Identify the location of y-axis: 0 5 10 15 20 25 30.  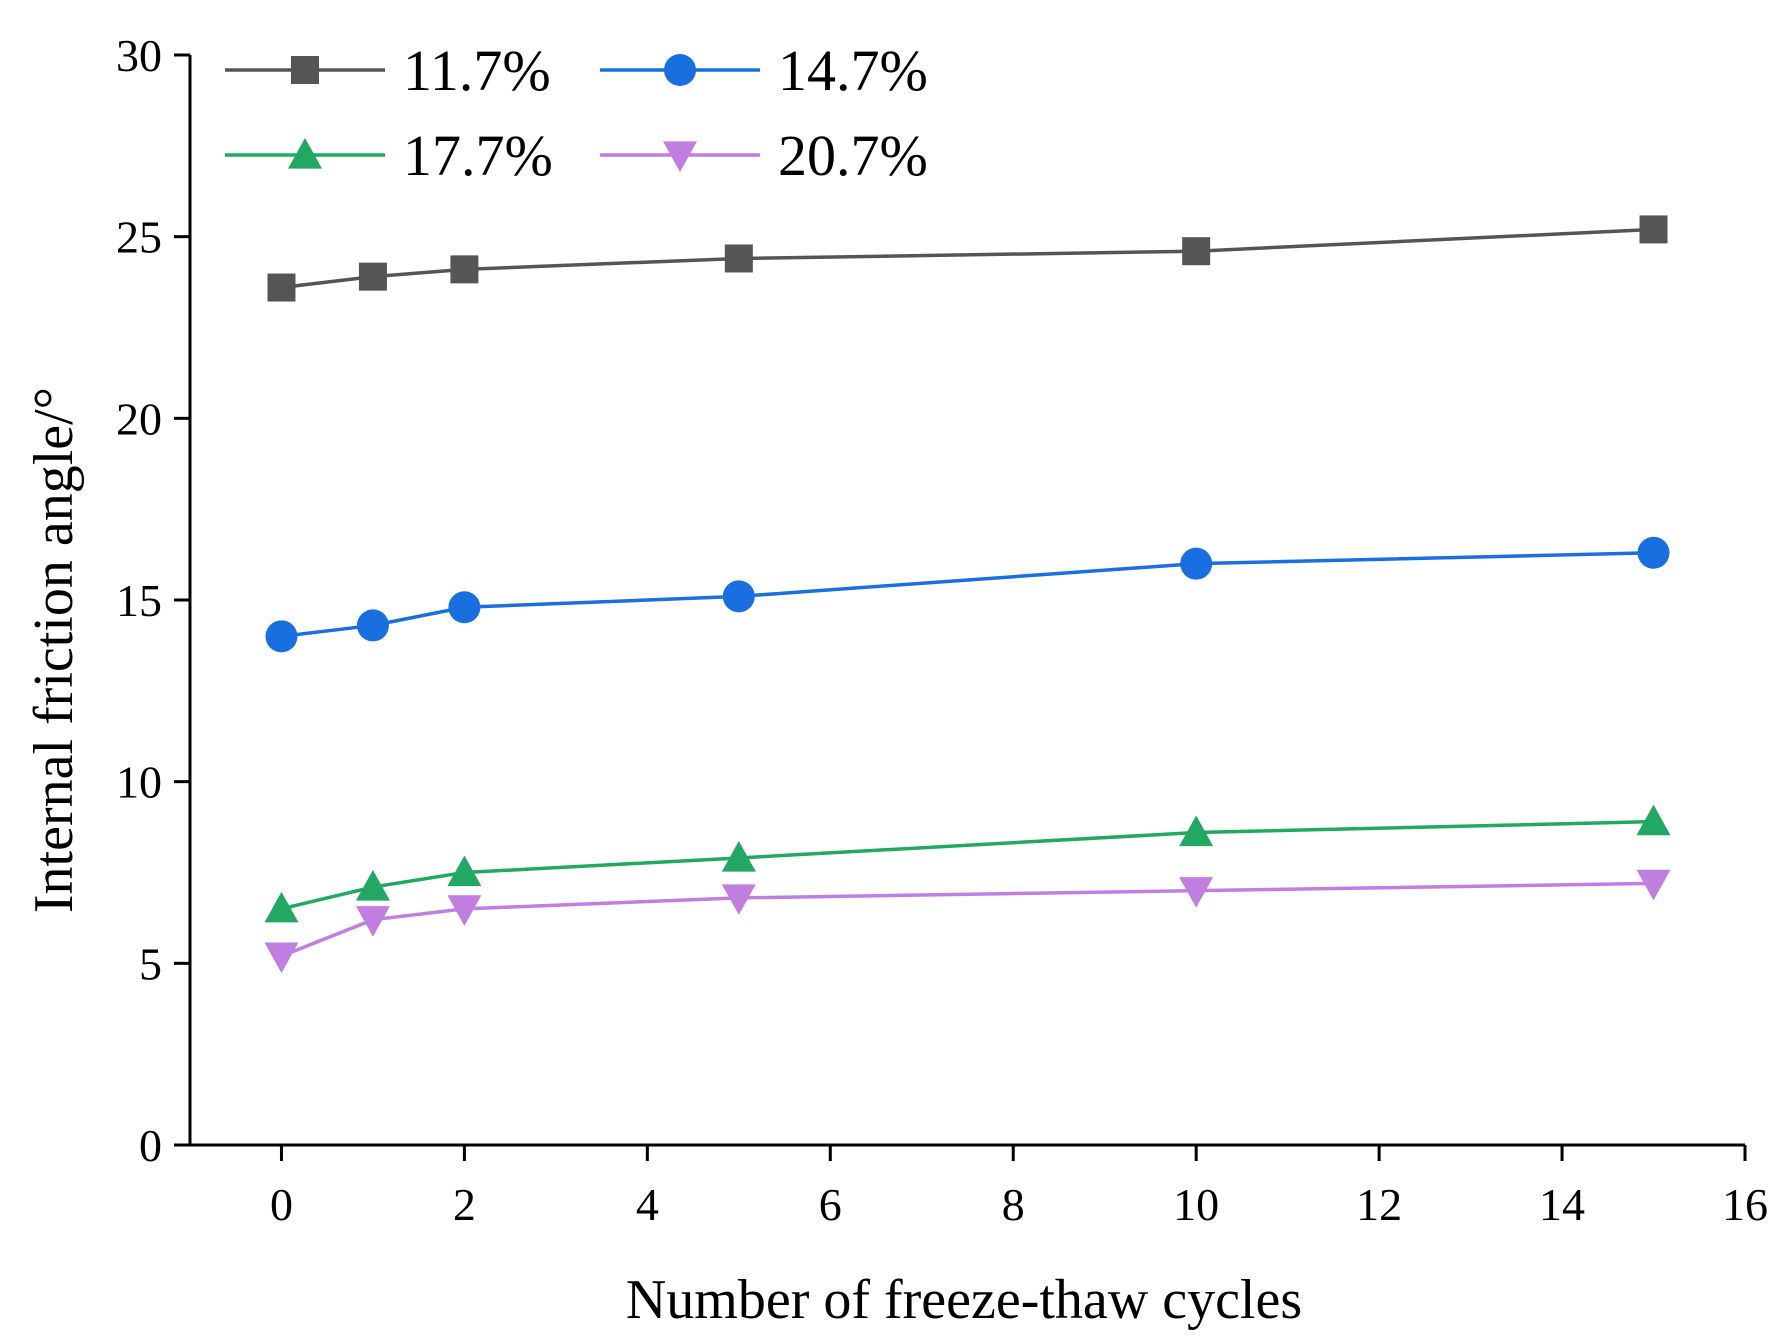
(153, 600).